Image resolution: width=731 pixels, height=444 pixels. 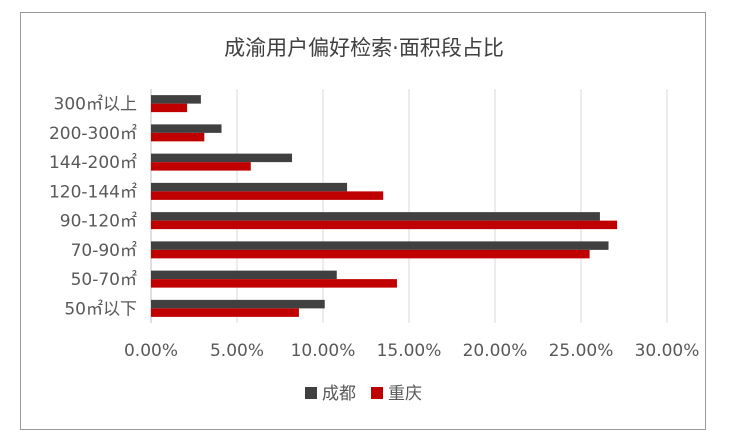 I want to click on y-category-label: 300㎡以上, so click(x=95, y=105).